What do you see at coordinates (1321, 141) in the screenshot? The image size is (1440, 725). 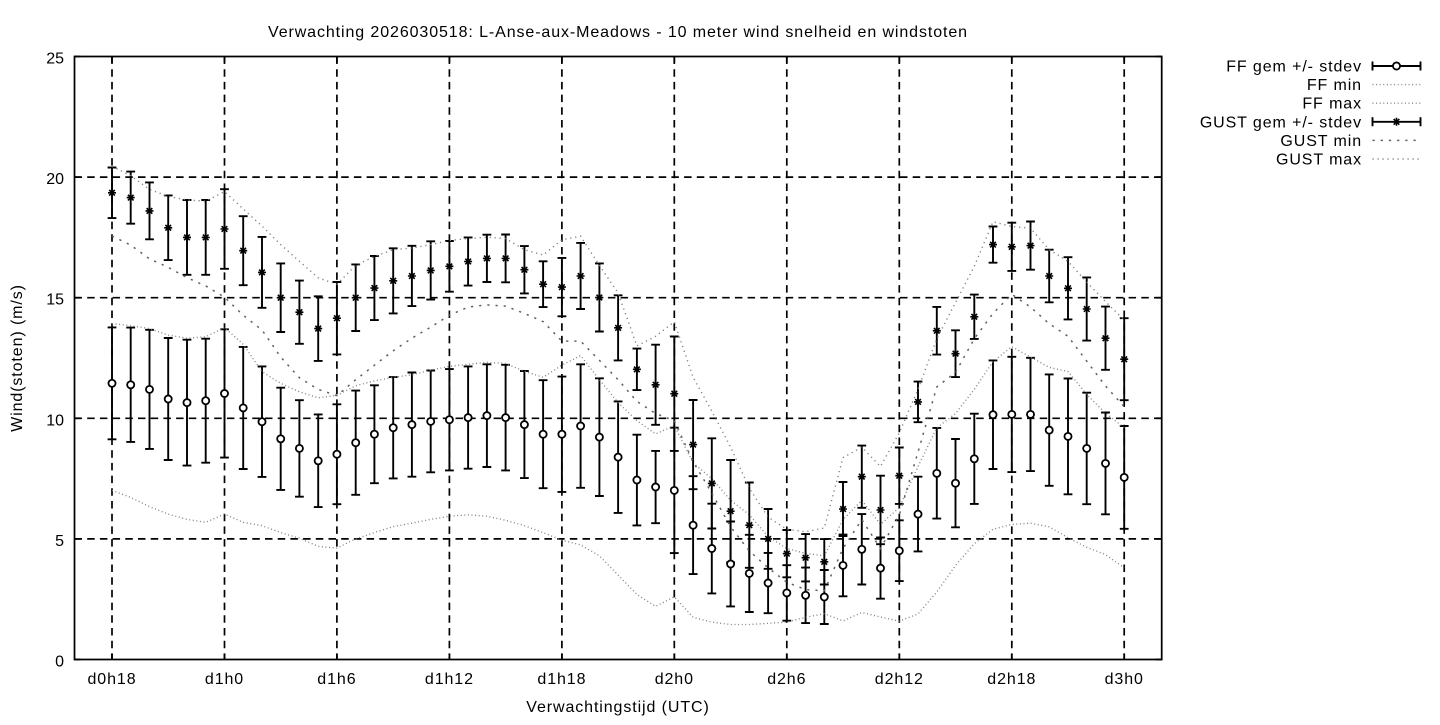 I see `svg-text: GUST min` at bounding box center [1321, 141].